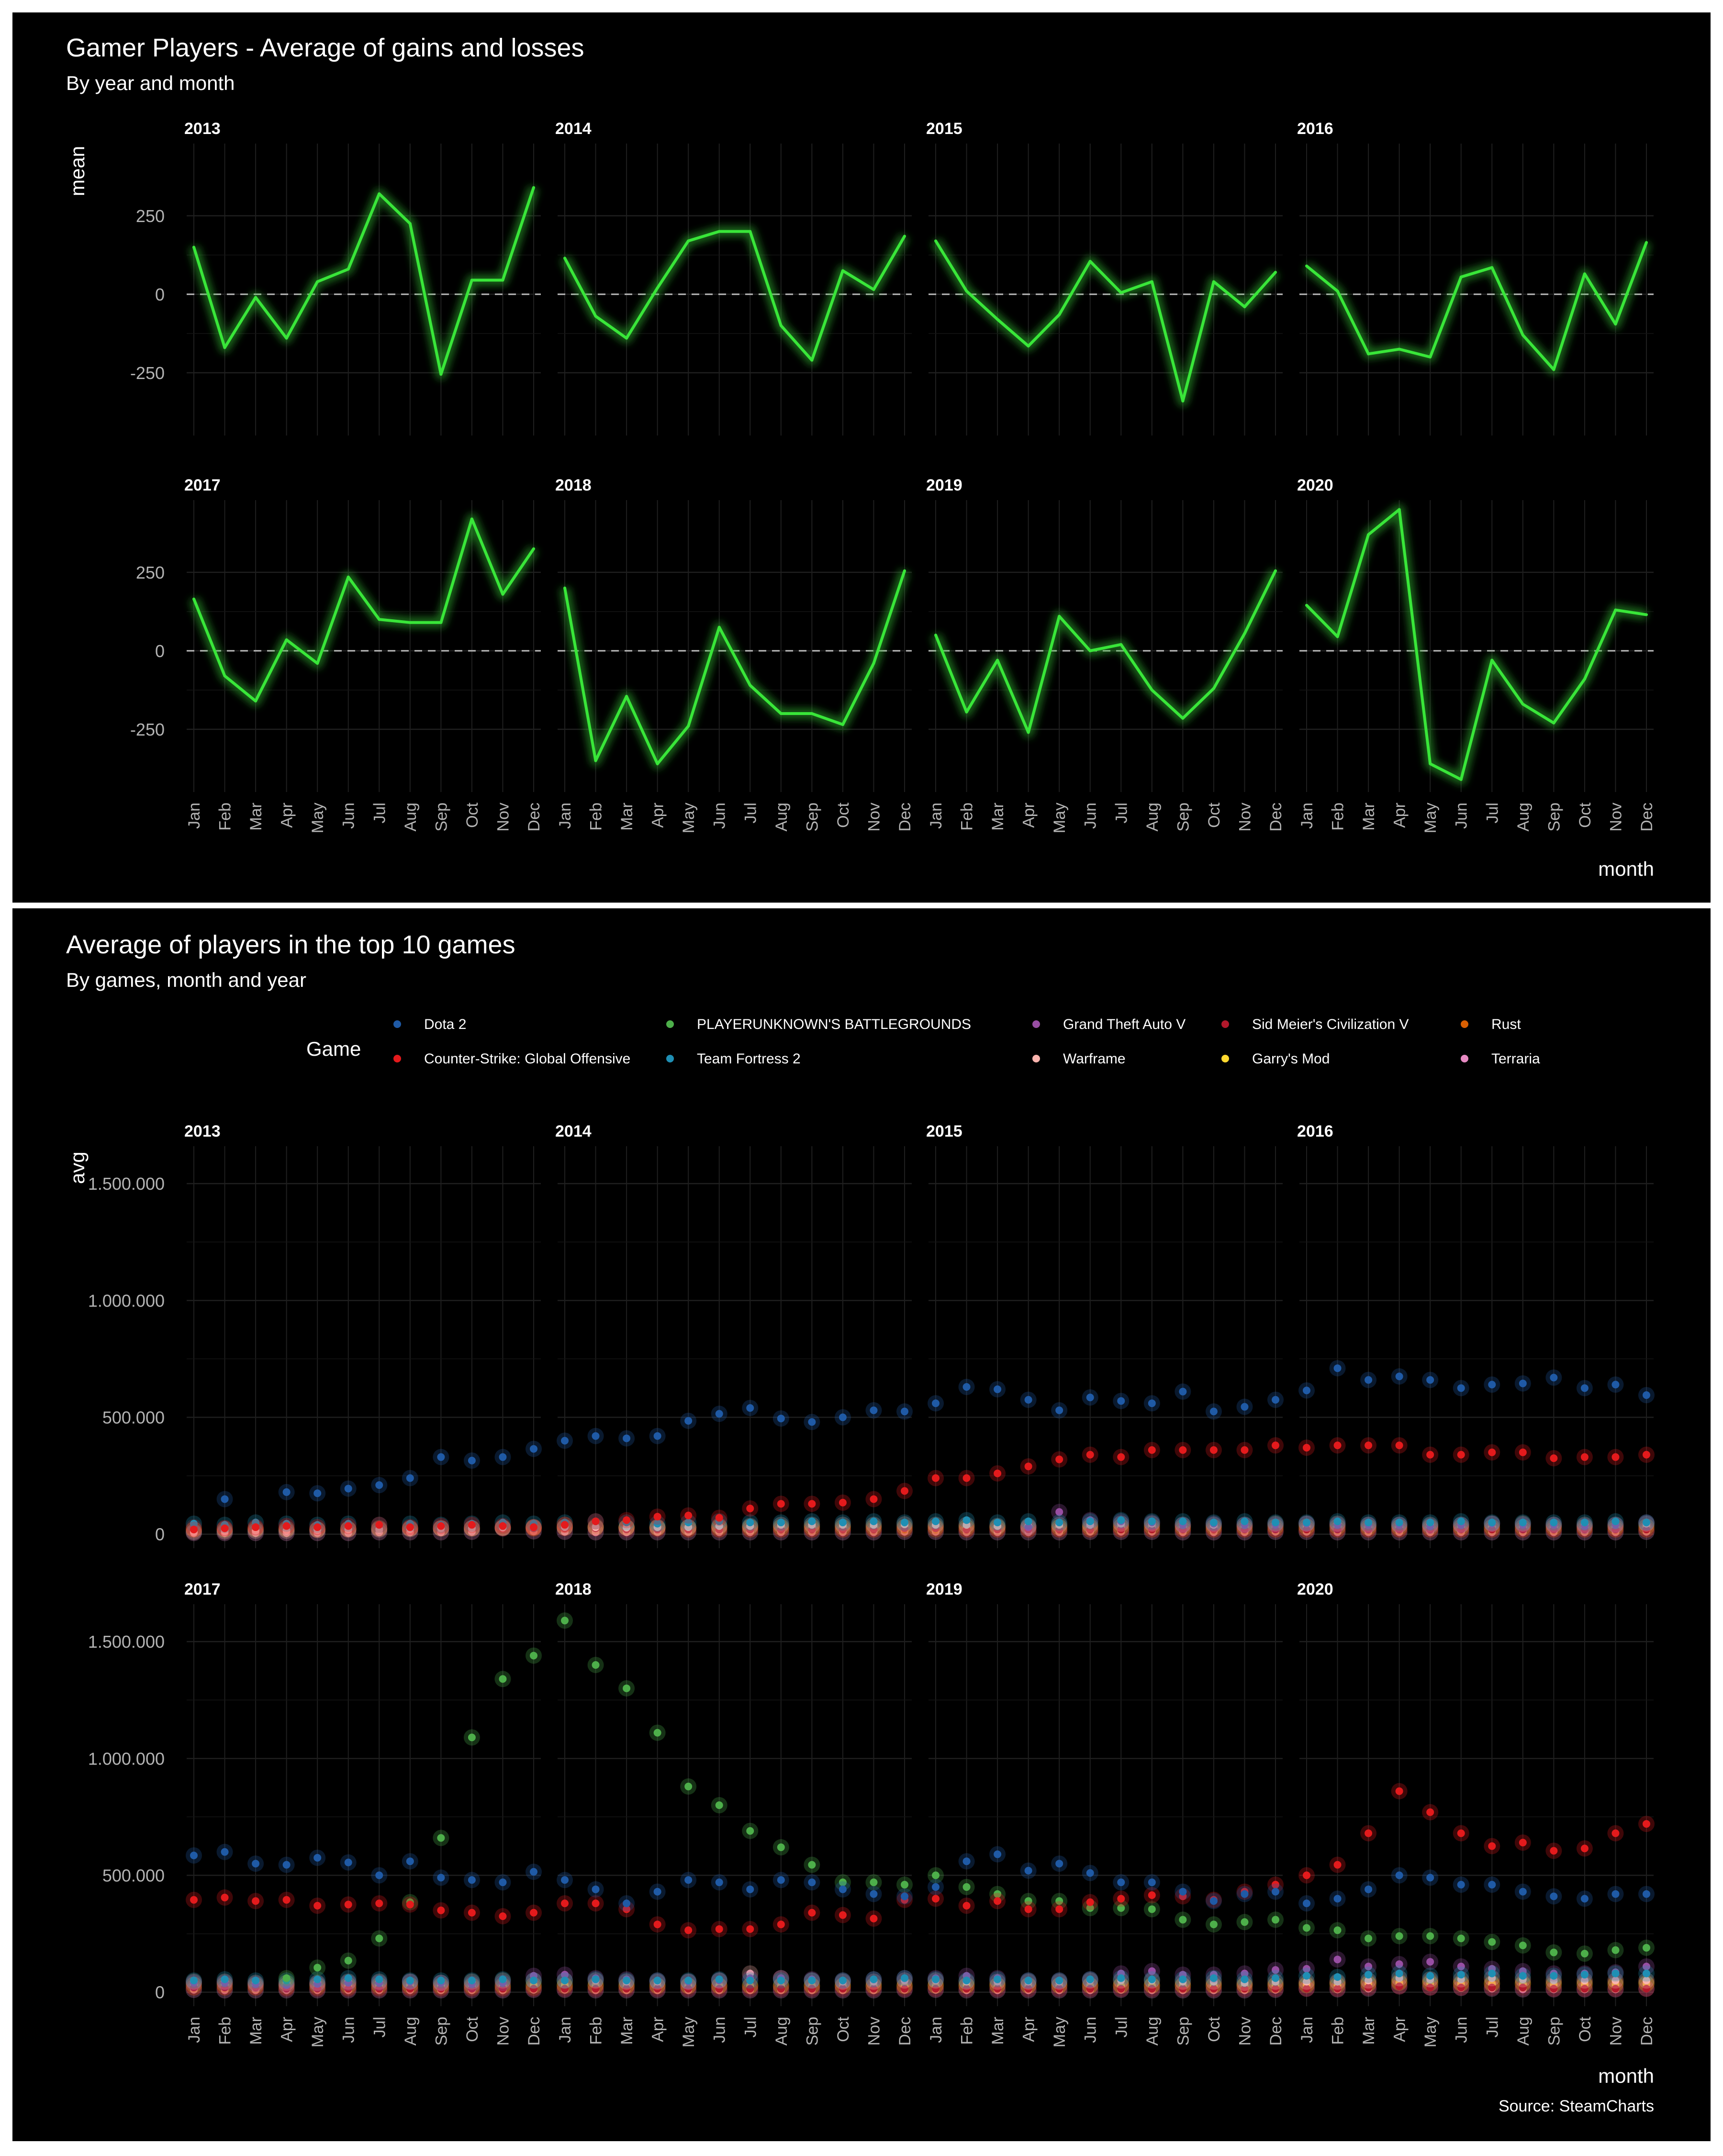 This screenshot has width=1723, height=2156. I want to click on x-tick-label: Dec, so click(1647, 817).